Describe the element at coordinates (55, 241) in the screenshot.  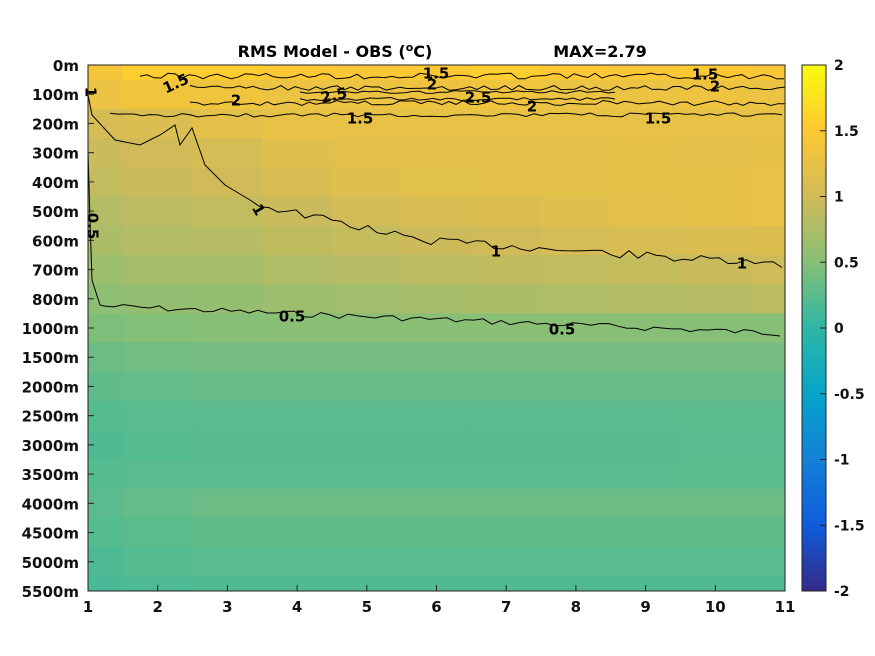
I see `y-tick-label: 600m` at that location.